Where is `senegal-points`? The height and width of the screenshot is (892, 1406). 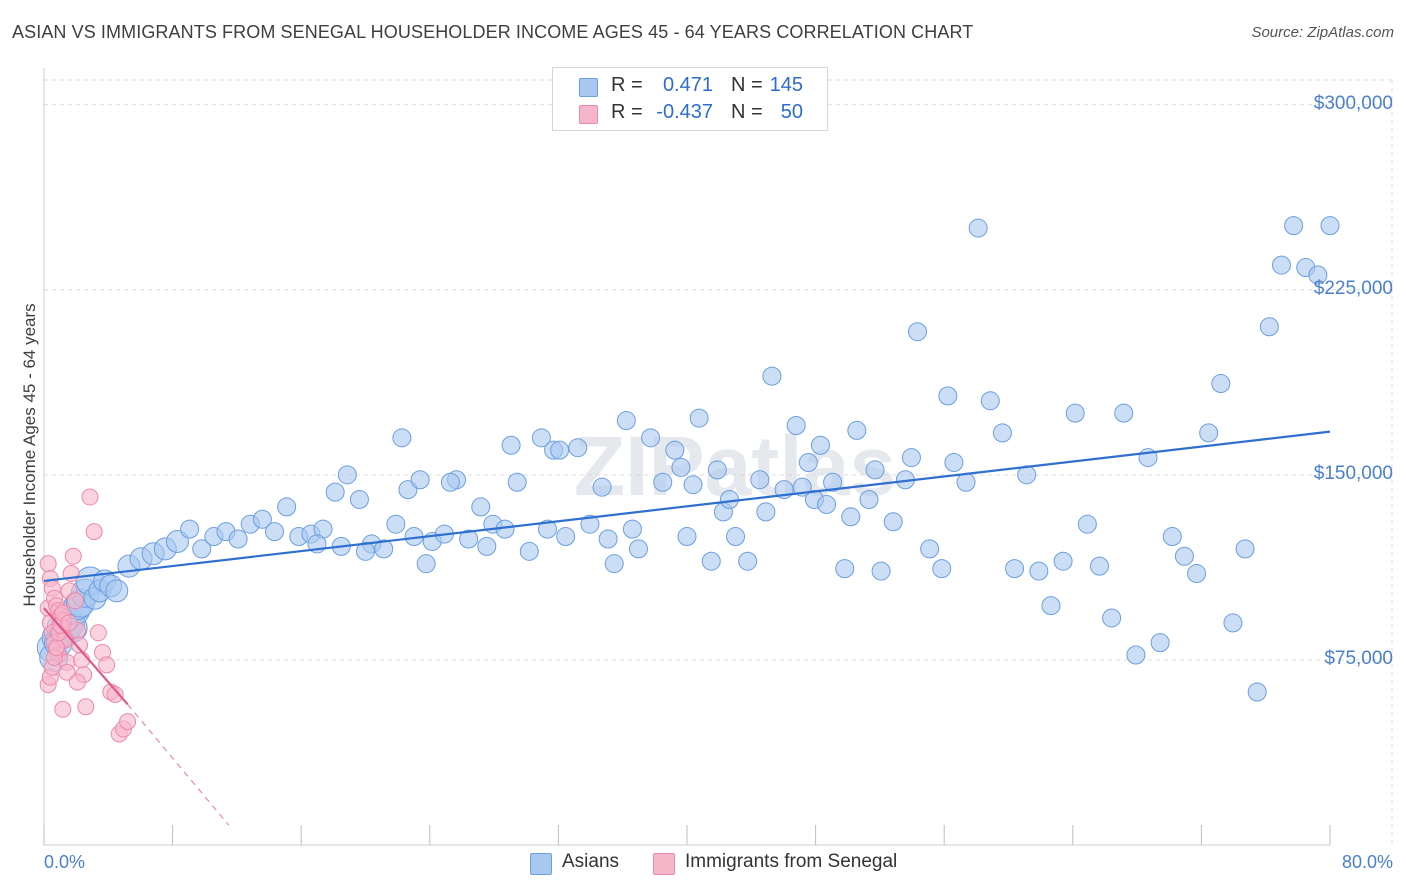
senegal-points is located at coordinates (88, 615).